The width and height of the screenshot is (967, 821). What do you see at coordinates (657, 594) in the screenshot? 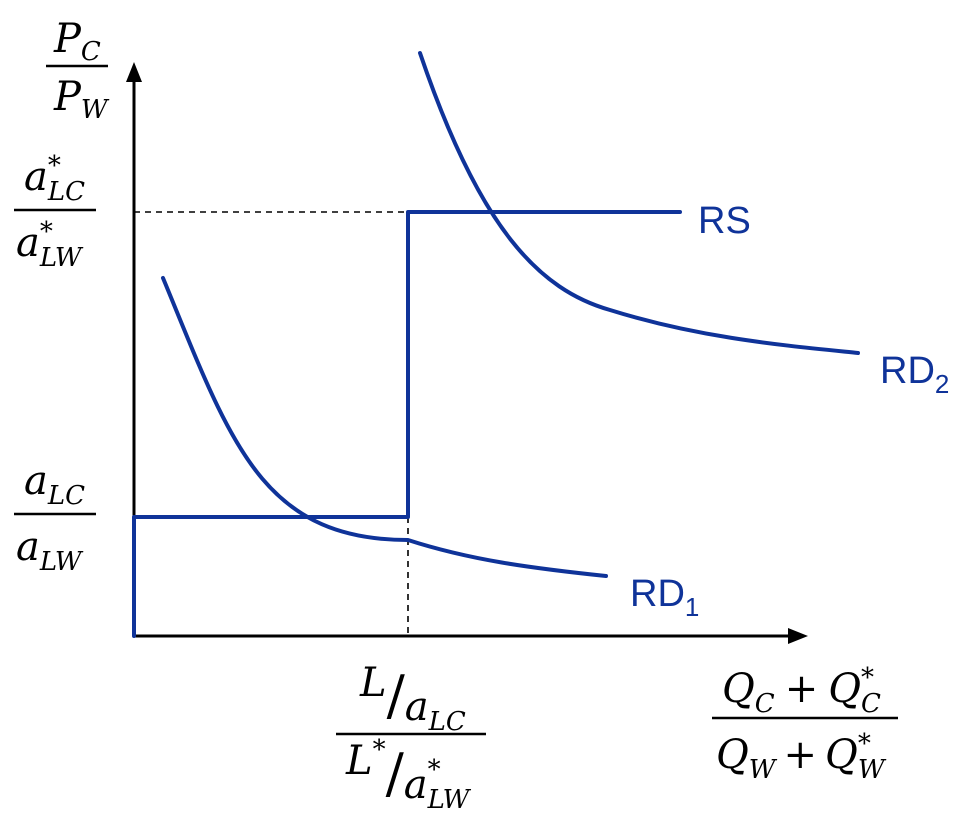
I see `rd1-label-base: RD` at bounding box center [657, 594].